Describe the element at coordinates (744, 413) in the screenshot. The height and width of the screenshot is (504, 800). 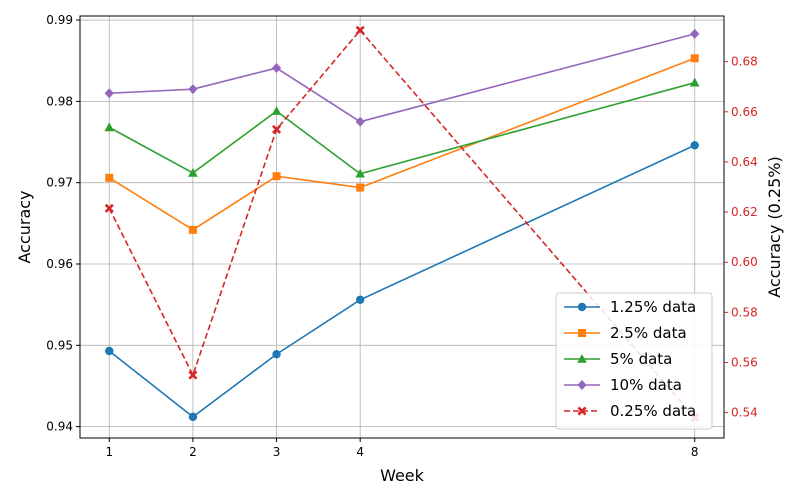
I see `right-y-tick-label: 0.54` at that location.